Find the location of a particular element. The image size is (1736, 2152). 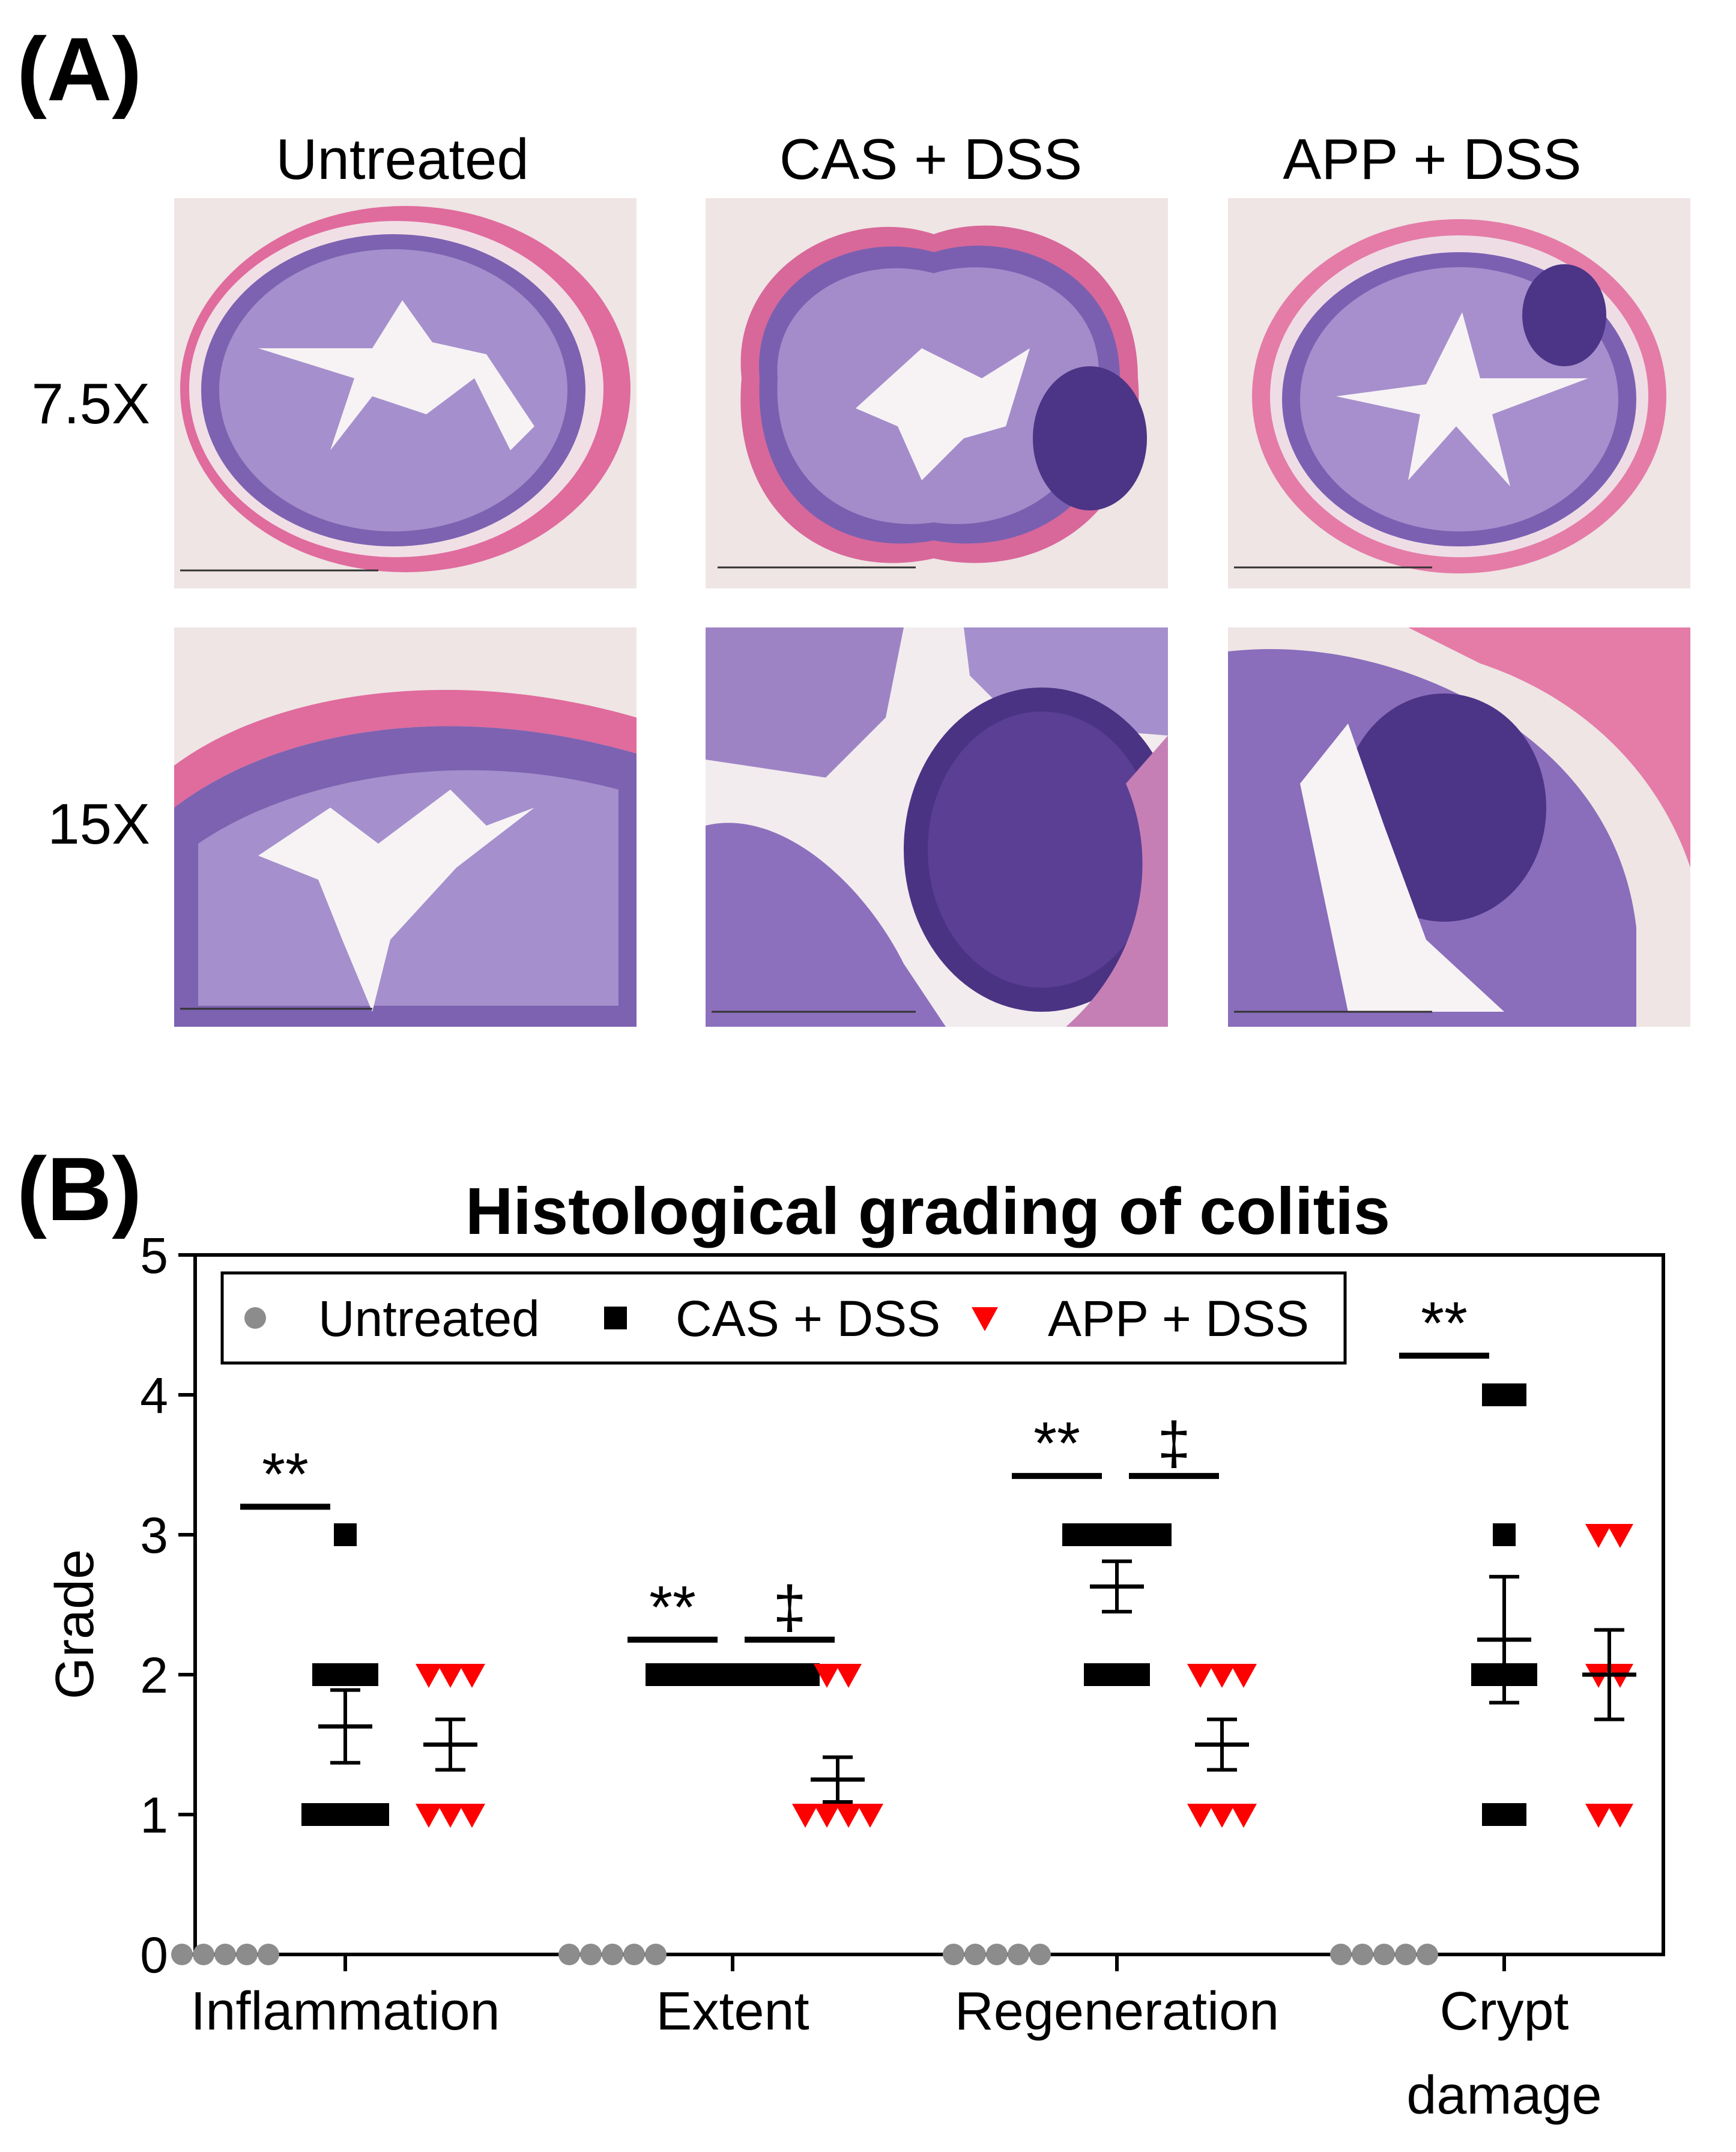

column-header-app-dss: APP + DSS is located at coordinates (1433, 160).